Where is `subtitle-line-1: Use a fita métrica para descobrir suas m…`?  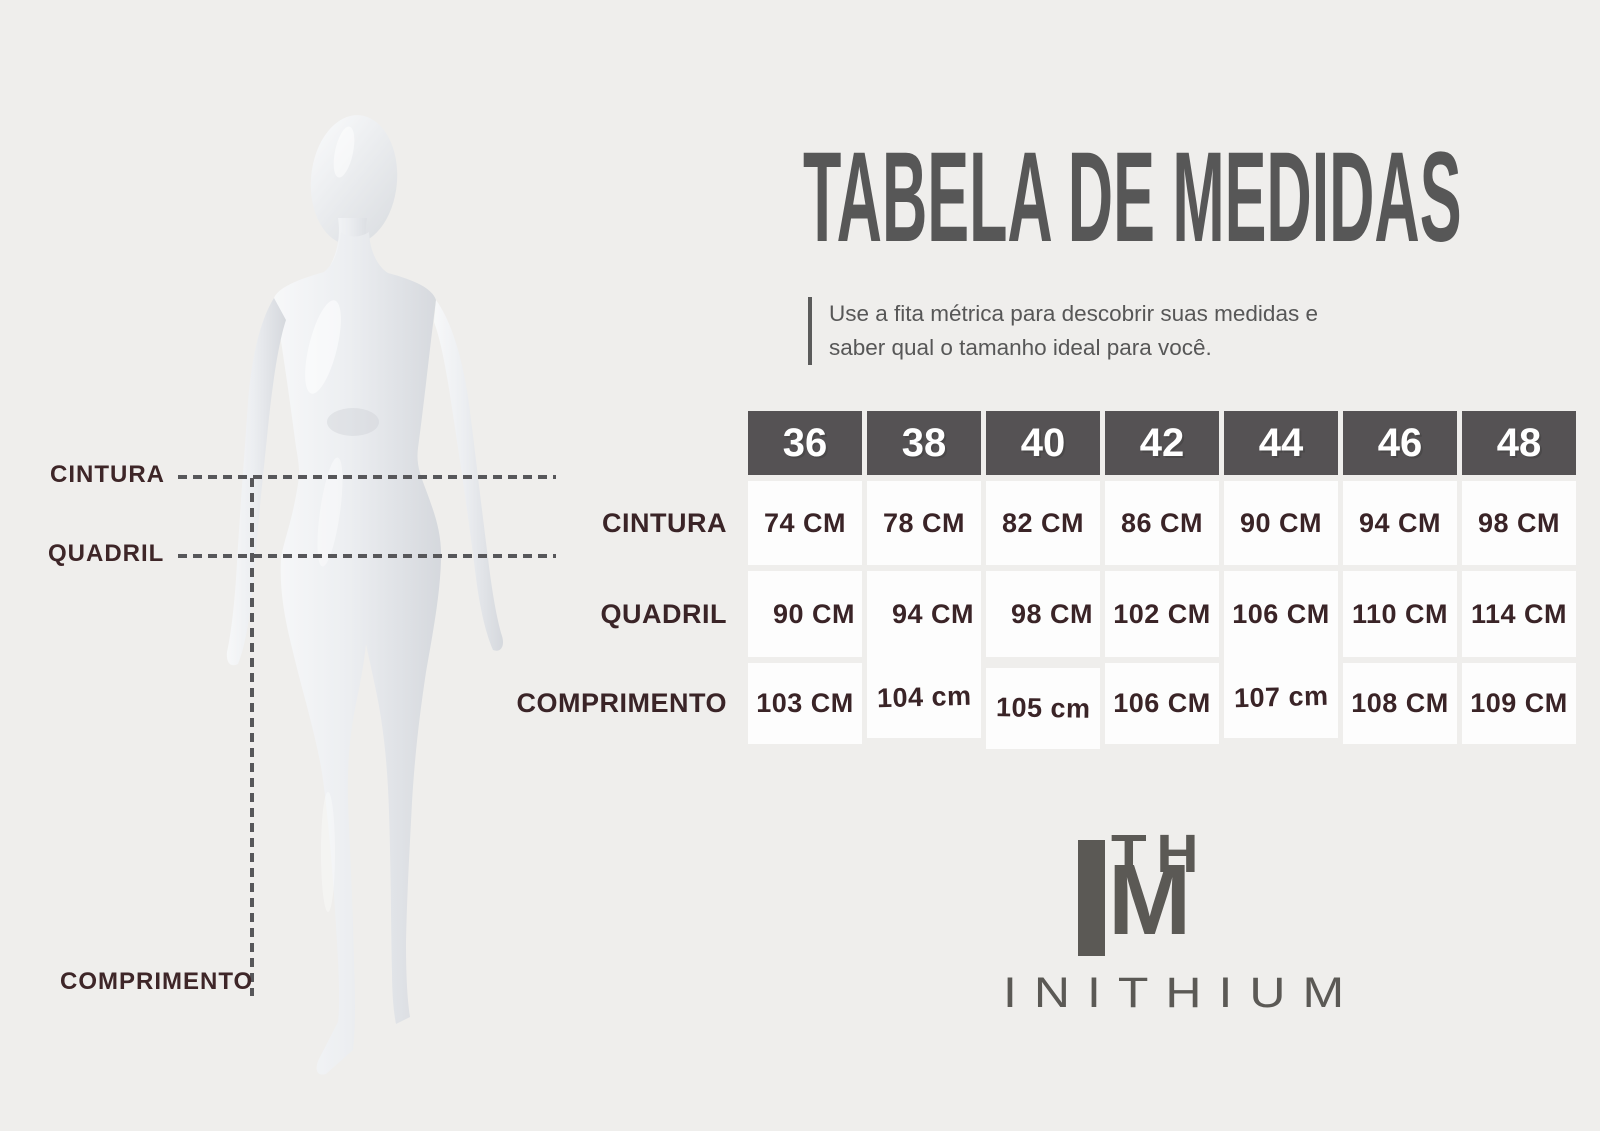 subtitle-line-1: Use a fita métrica para descobrir suas m… is located at coordinates (1073, 313).